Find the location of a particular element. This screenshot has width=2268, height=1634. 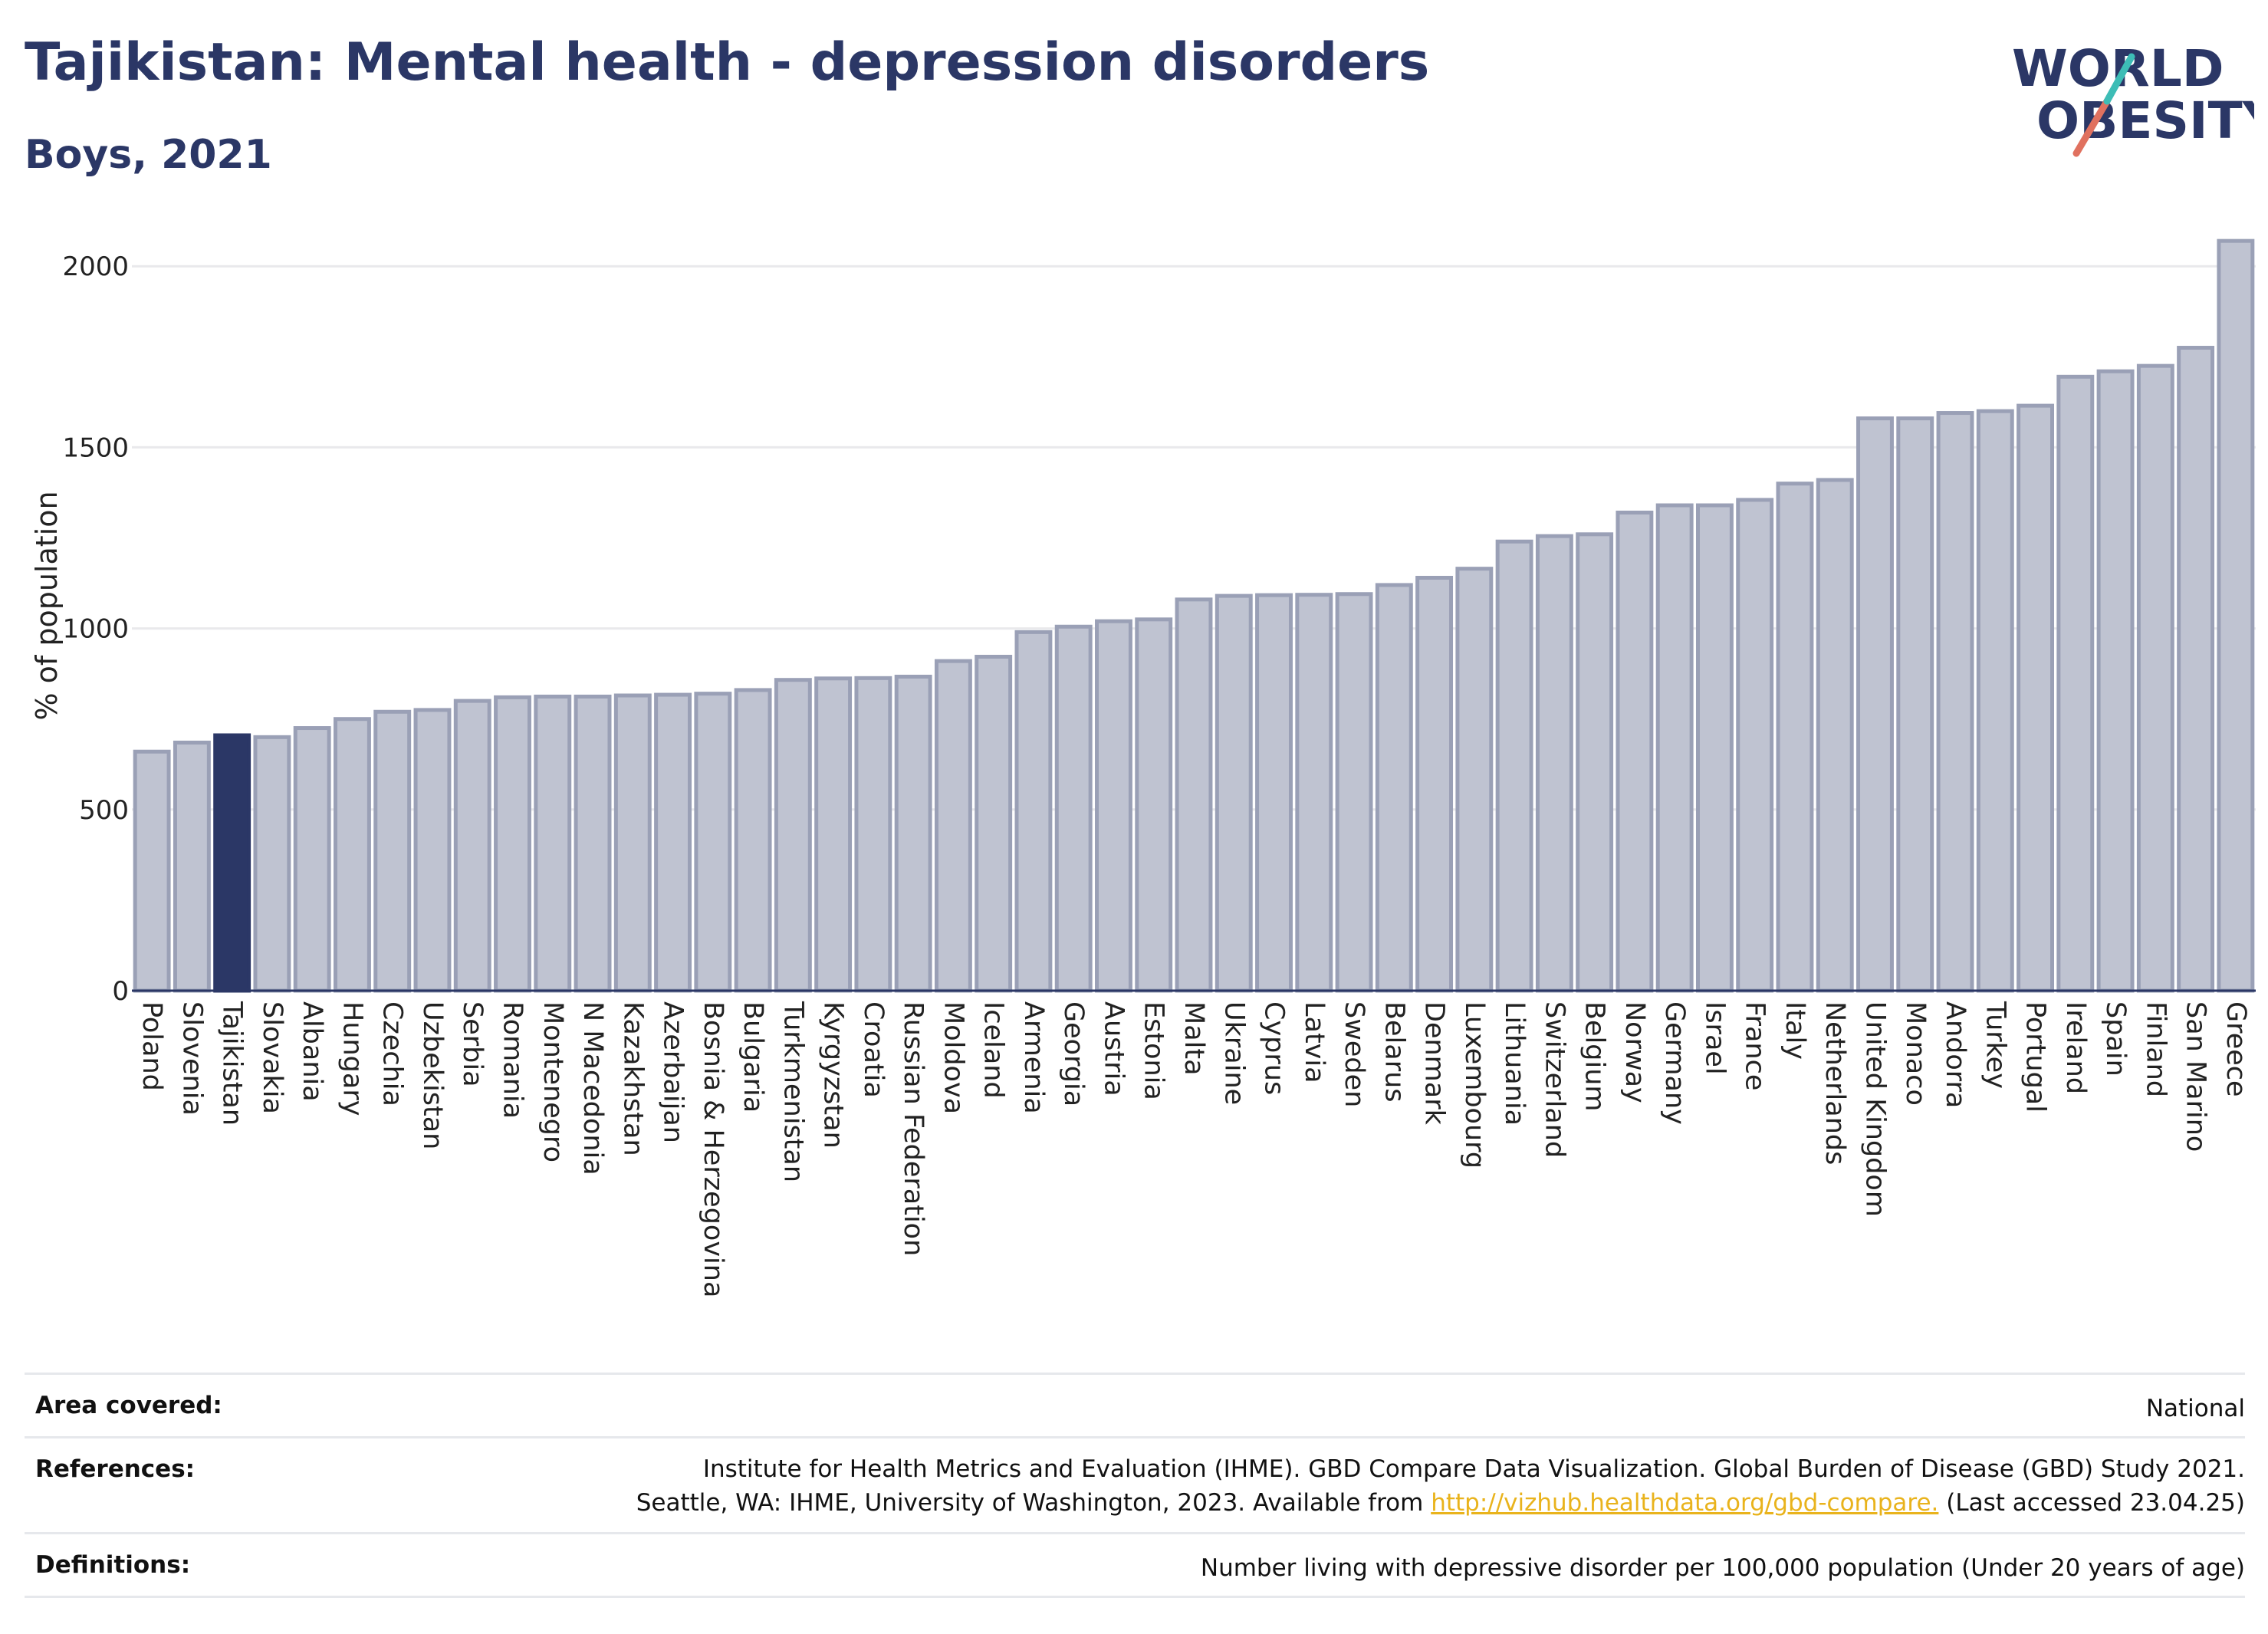

bar-serbia is located at coordinates (472, 846).